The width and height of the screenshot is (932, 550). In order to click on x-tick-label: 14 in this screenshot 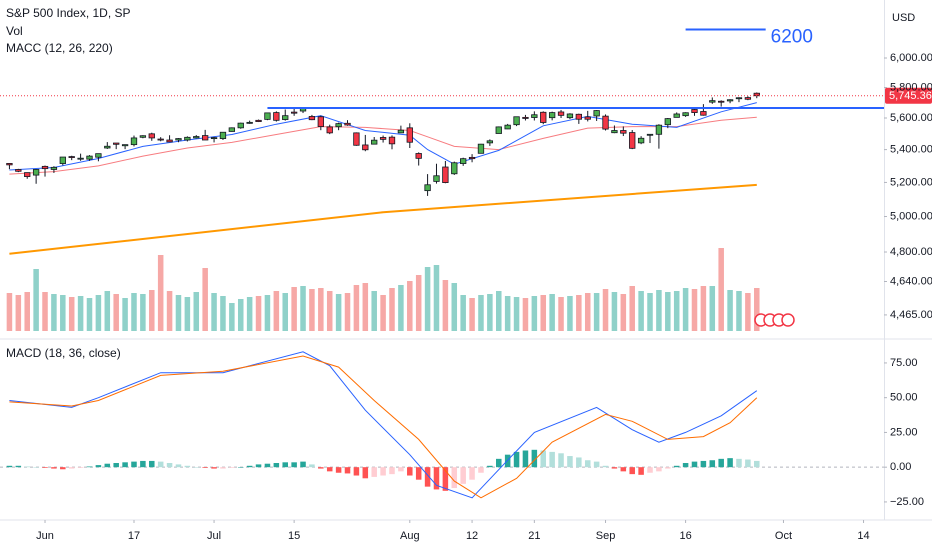, I will do `click(863, 536)`.